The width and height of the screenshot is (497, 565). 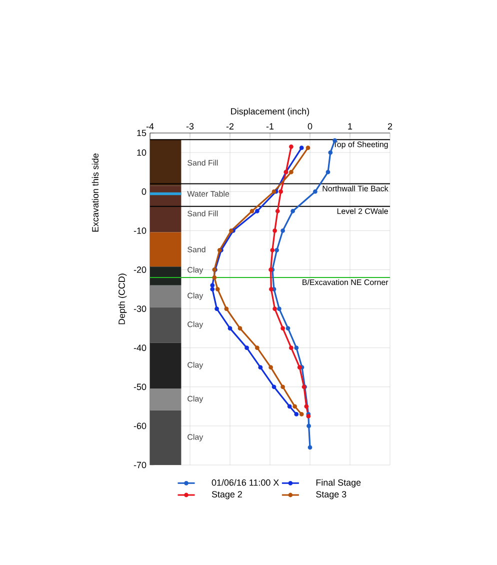 What do you see at coordinates (140, 309) in the screenshot?
I see `y-tick-label: -30` at bounding box center [140, 309].